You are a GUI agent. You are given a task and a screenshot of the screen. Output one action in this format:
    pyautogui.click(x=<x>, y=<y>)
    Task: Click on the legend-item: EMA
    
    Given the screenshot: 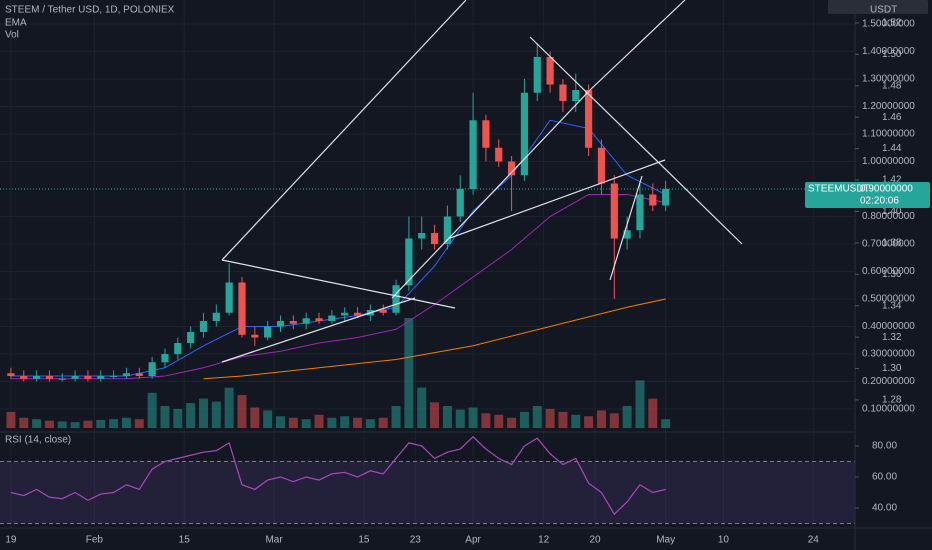 What is the action you would take?
    pyautogui.click(x=16, y=23)
    